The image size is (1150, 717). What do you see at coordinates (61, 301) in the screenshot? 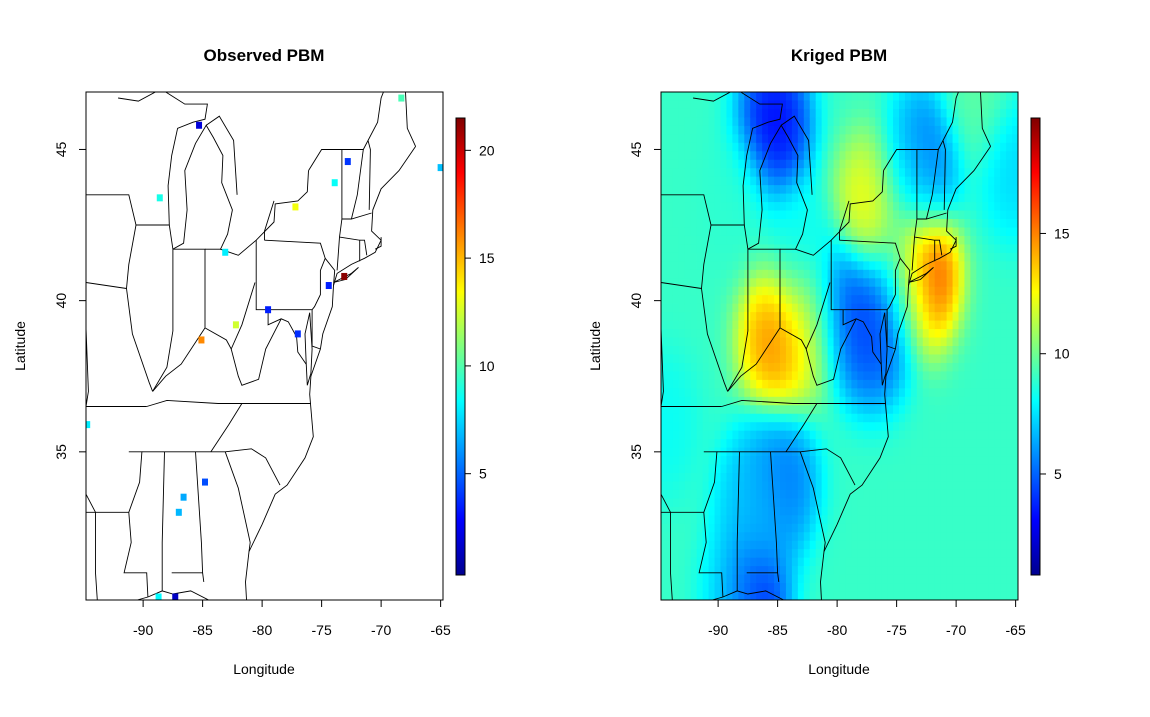
I see `y-tick-label: 40` at bounding box center [61, 301].